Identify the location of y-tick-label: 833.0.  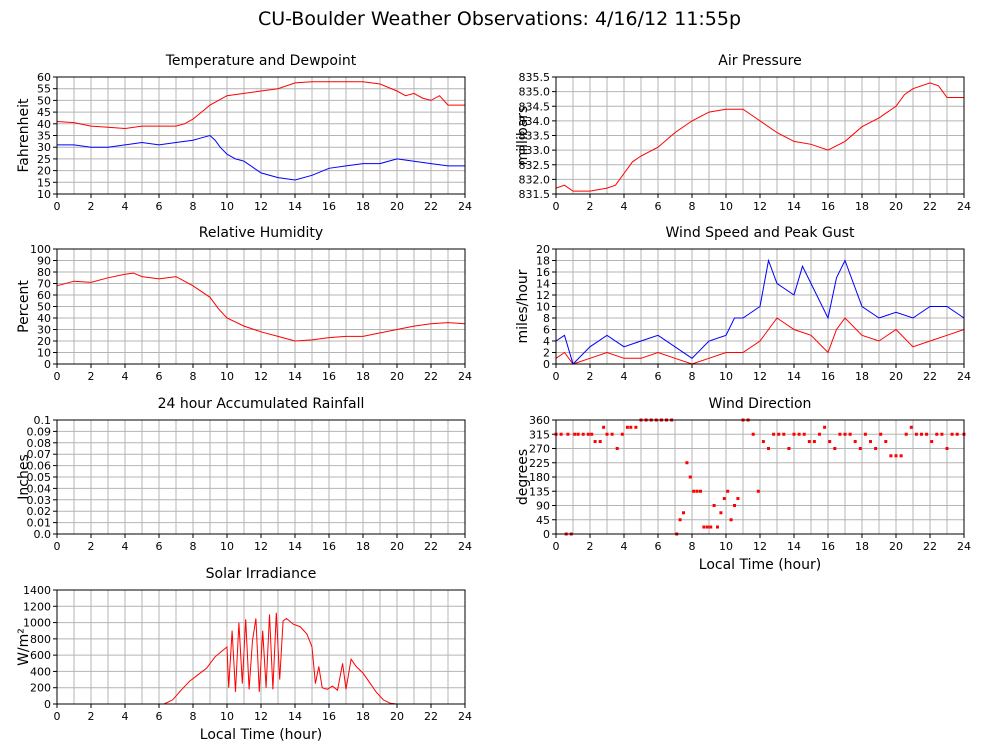
(535, 150).